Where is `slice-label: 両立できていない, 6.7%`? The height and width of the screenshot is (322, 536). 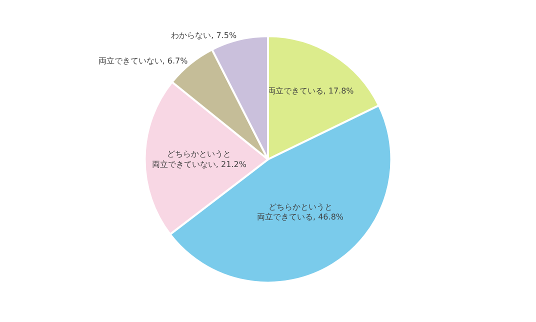 slice-label: 両立できていない, 6.7% is located at coordinates (143, 61).